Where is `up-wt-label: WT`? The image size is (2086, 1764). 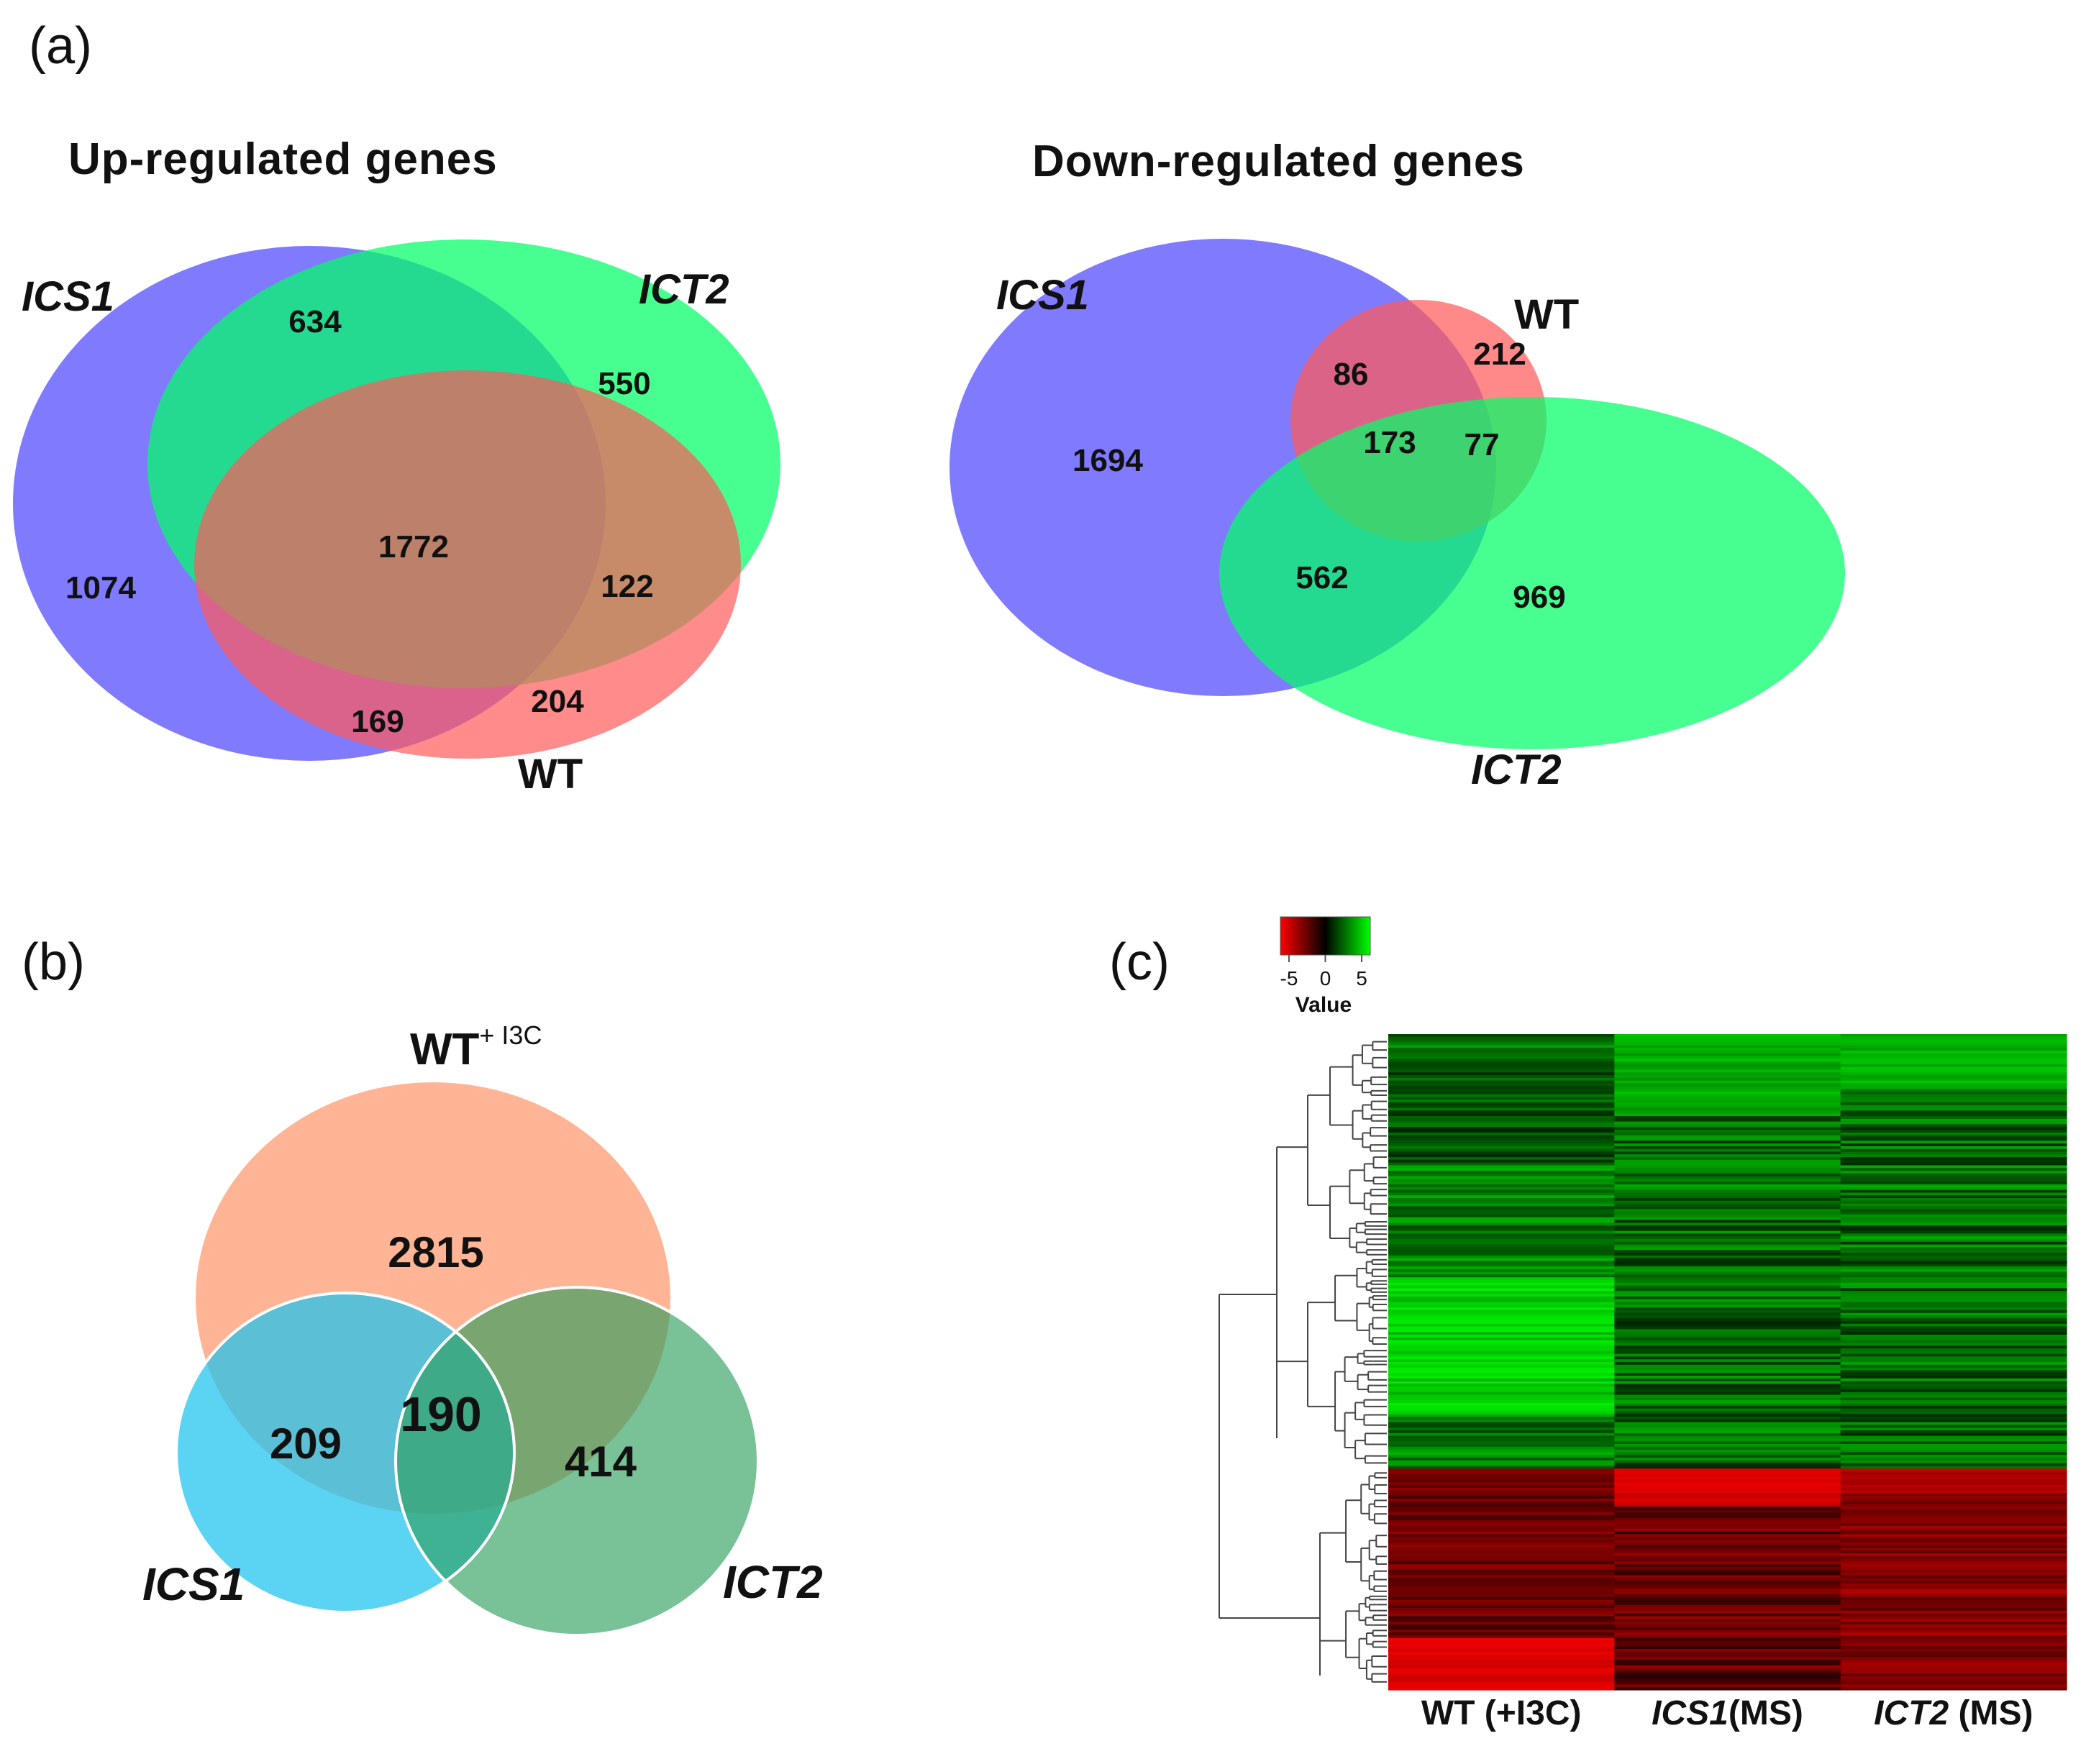
up-wt-label: WT is located at coordinates (550, 774).